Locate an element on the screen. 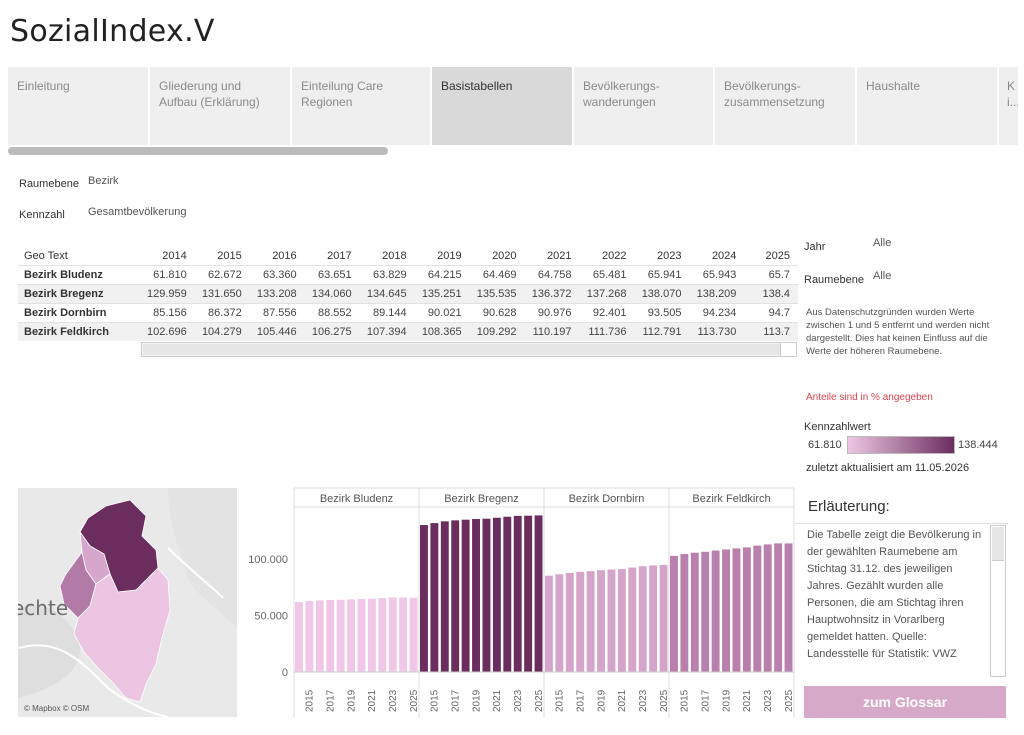  year-header: 2022 is located at coordinates (614, 256).